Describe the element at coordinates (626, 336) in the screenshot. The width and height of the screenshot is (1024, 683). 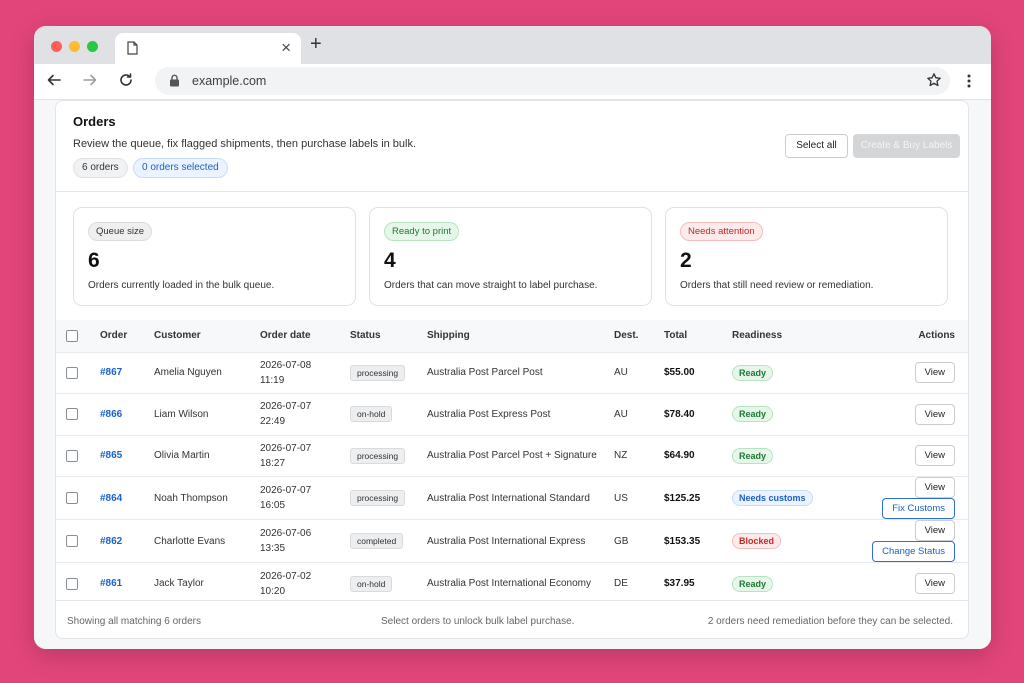
I see `column-header-dest: Dest.` at that location.